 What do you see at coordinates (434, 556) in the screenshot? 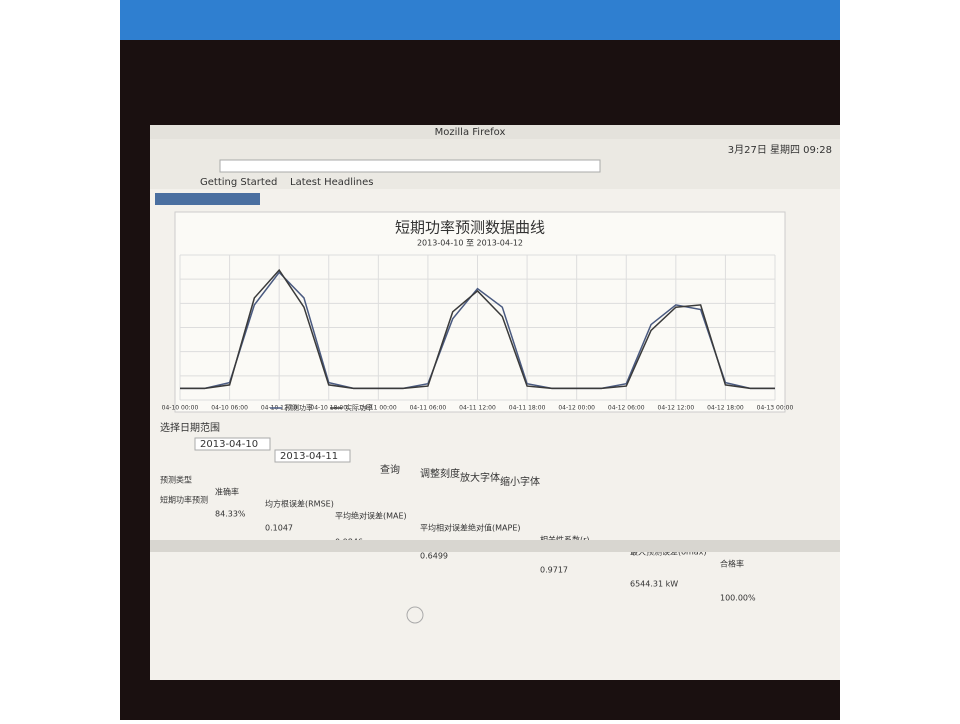
I see `table-cell: 0.6499` at bounding box center [434, 556].